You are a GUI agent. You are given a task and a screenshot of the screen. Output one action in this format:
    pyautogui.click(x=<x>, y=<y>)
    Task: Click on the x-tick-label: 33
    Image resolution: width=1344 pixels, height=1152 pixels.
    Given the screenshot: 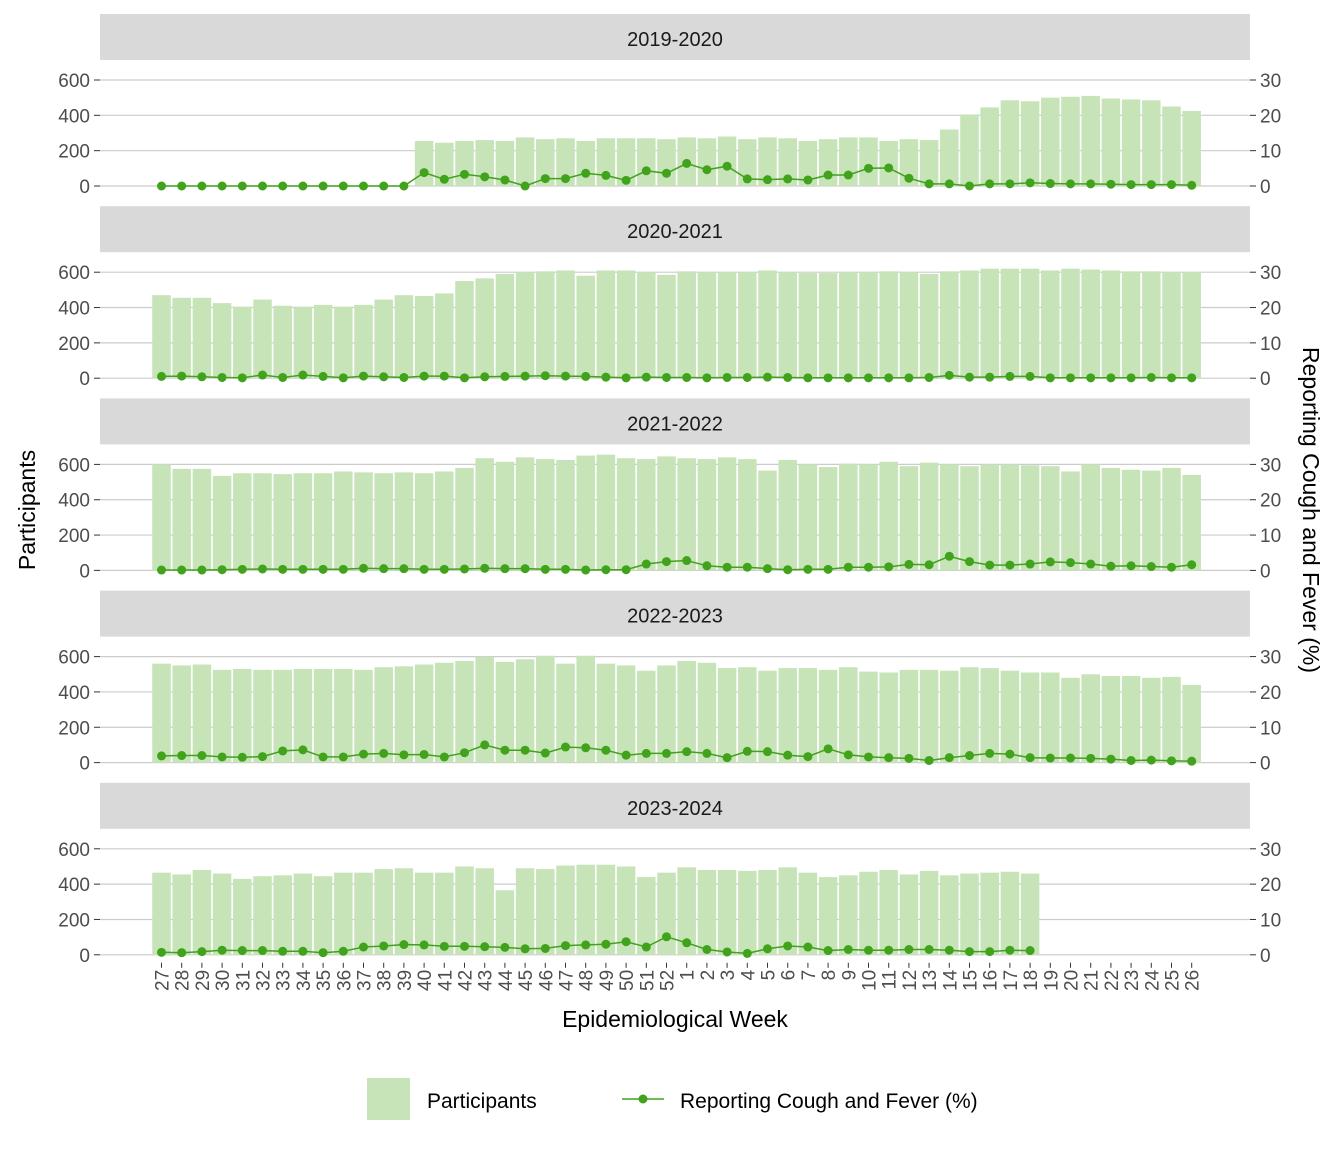 What is the action you would take?
    pyautogui.click(x=284, y=980)
    